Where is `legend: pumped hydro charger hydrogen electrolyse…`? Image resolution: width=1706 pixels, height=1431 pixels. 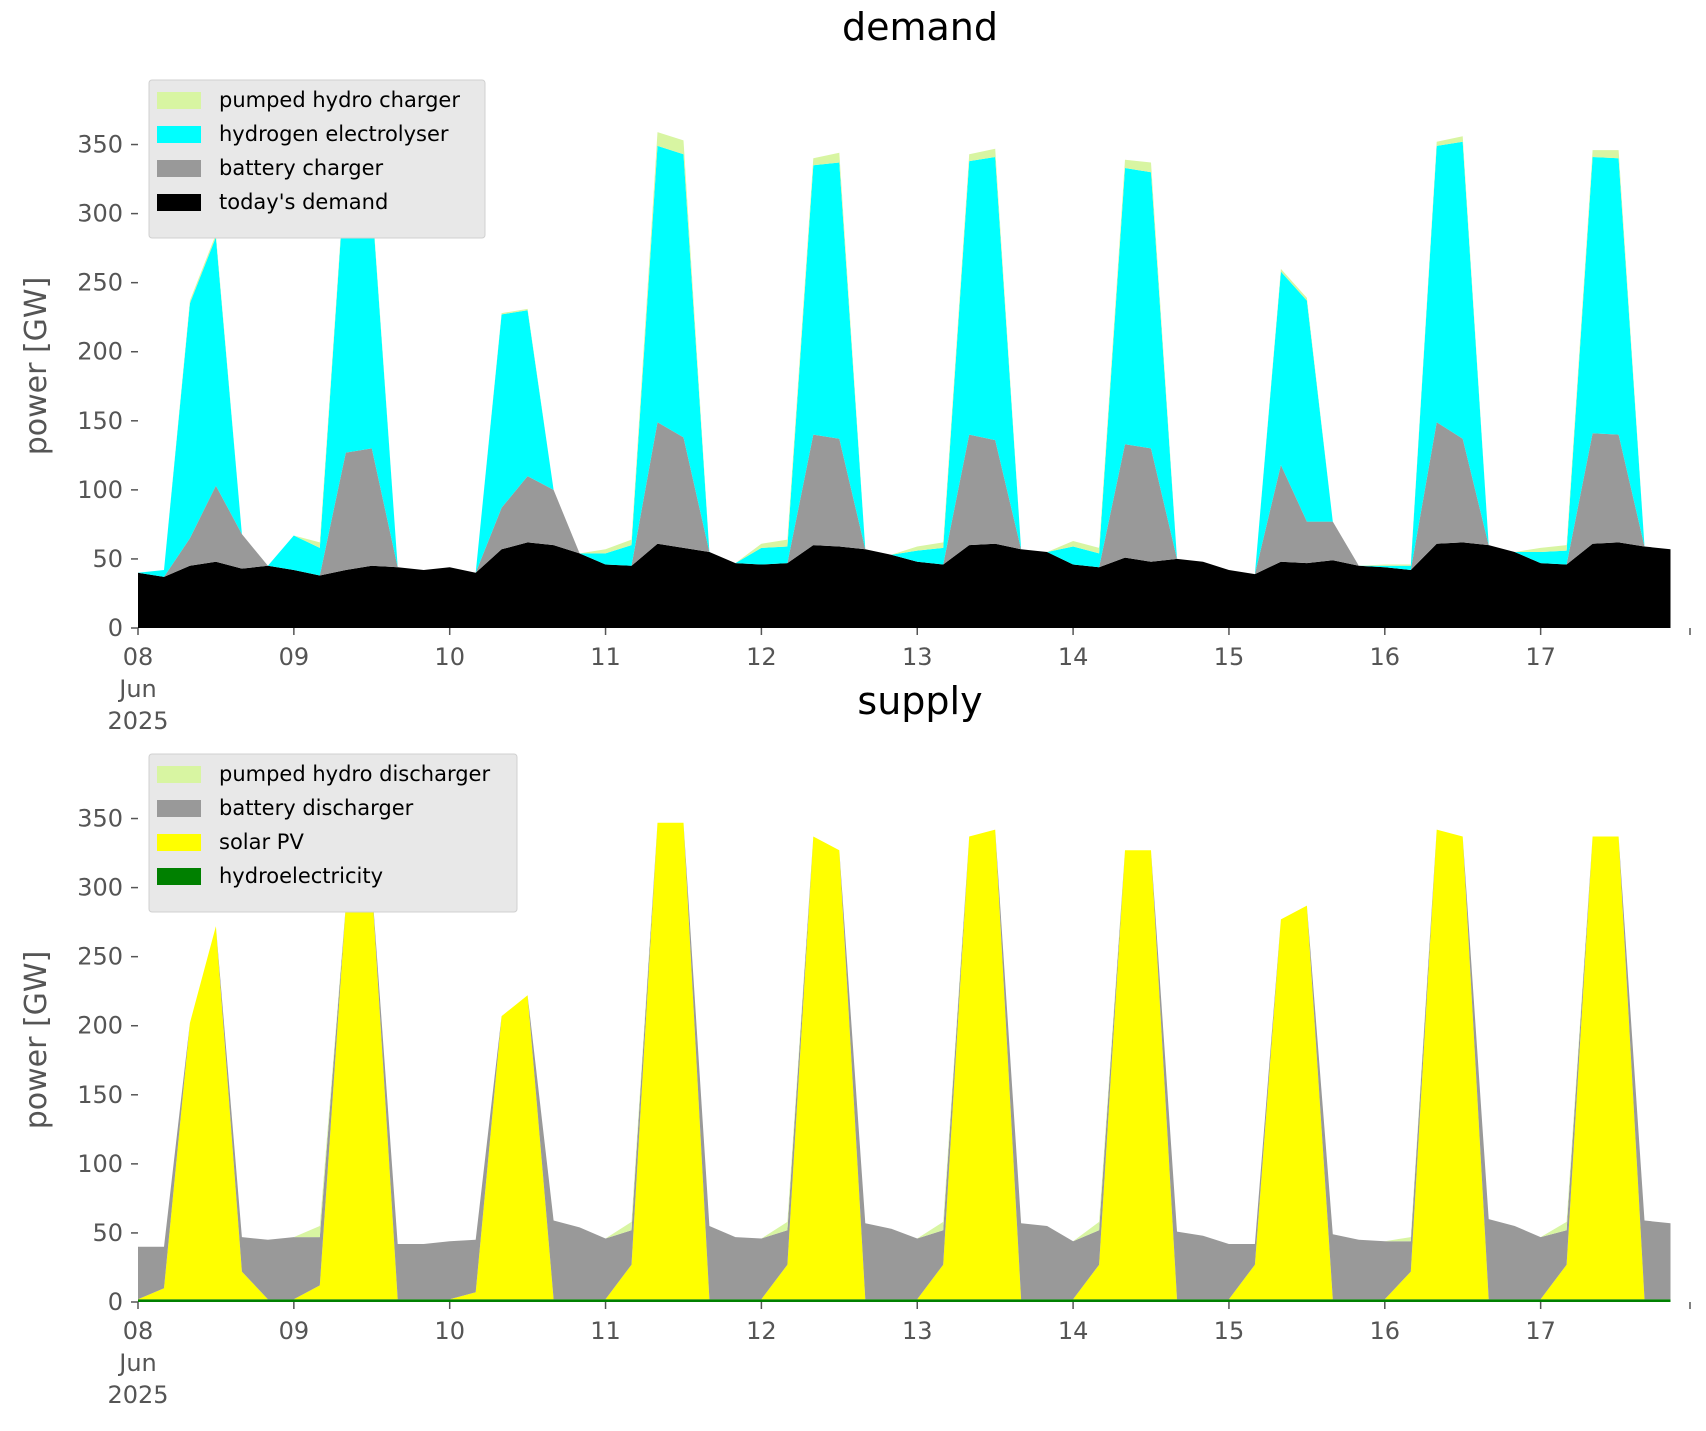 legend: pumped hydro charger hydrogen electrolyse… is located at coordinates (317, 159).